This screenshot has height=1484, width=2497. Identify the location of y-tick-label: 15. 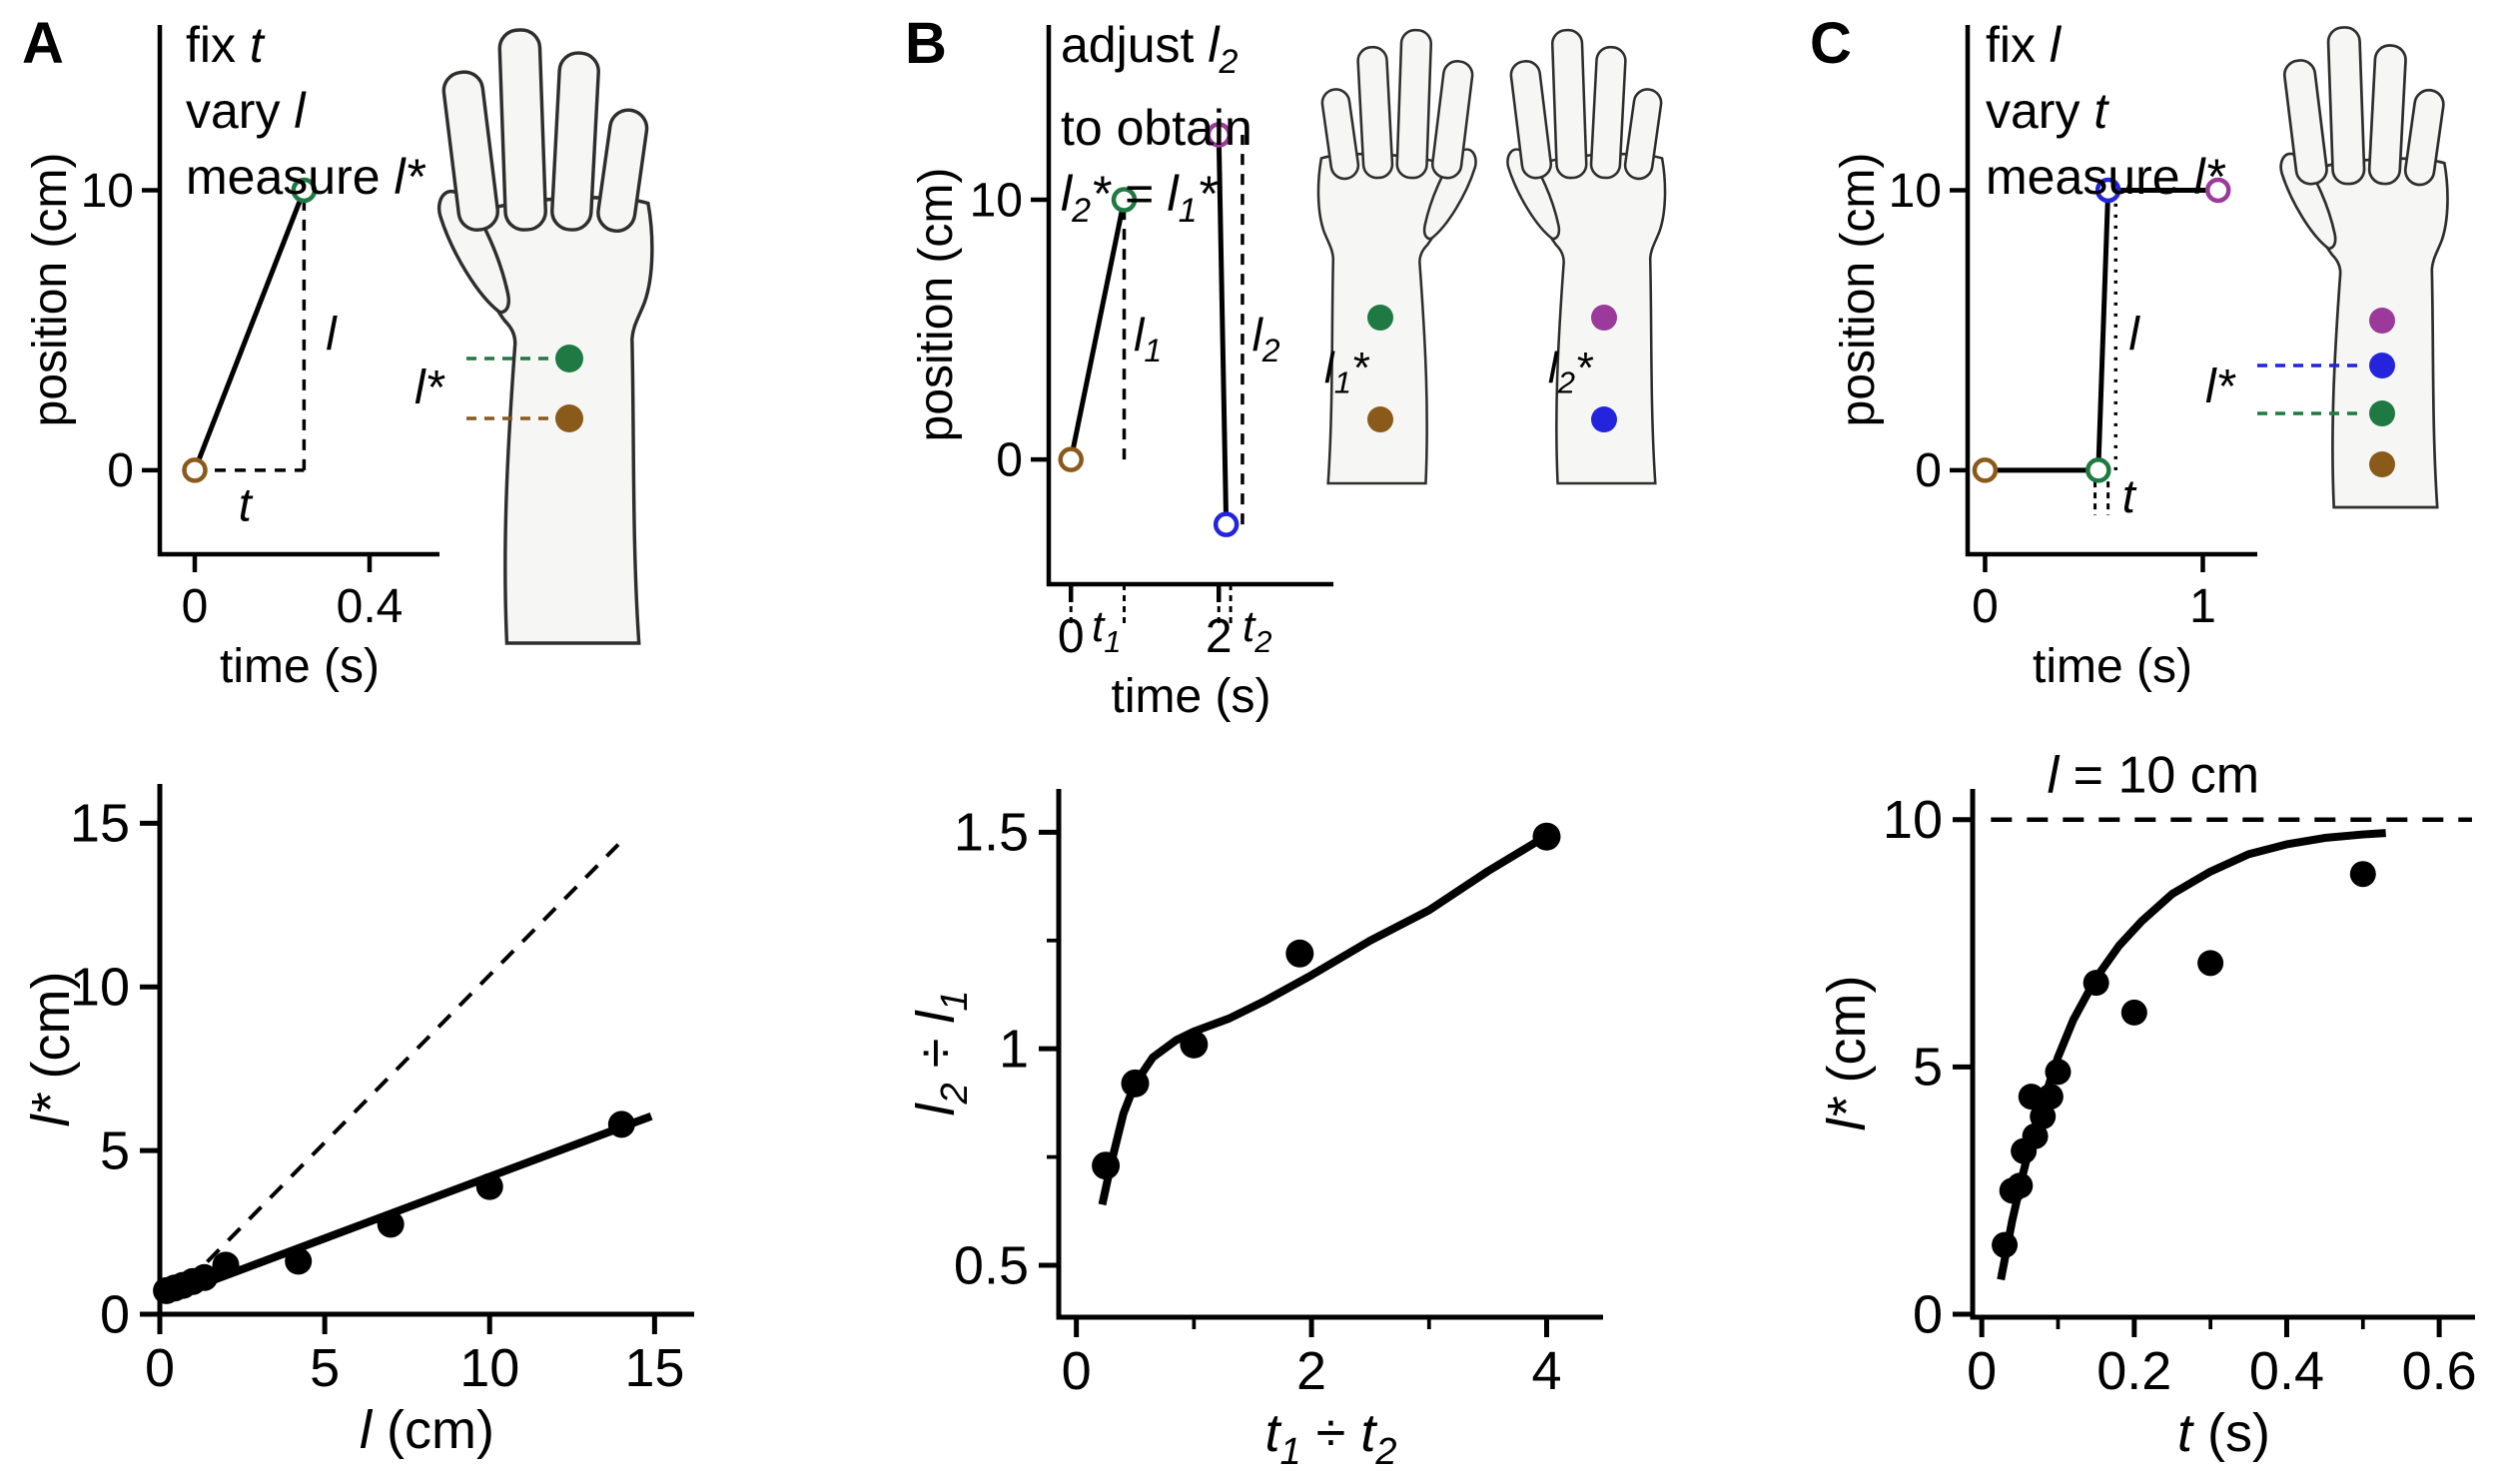
(100, 824).